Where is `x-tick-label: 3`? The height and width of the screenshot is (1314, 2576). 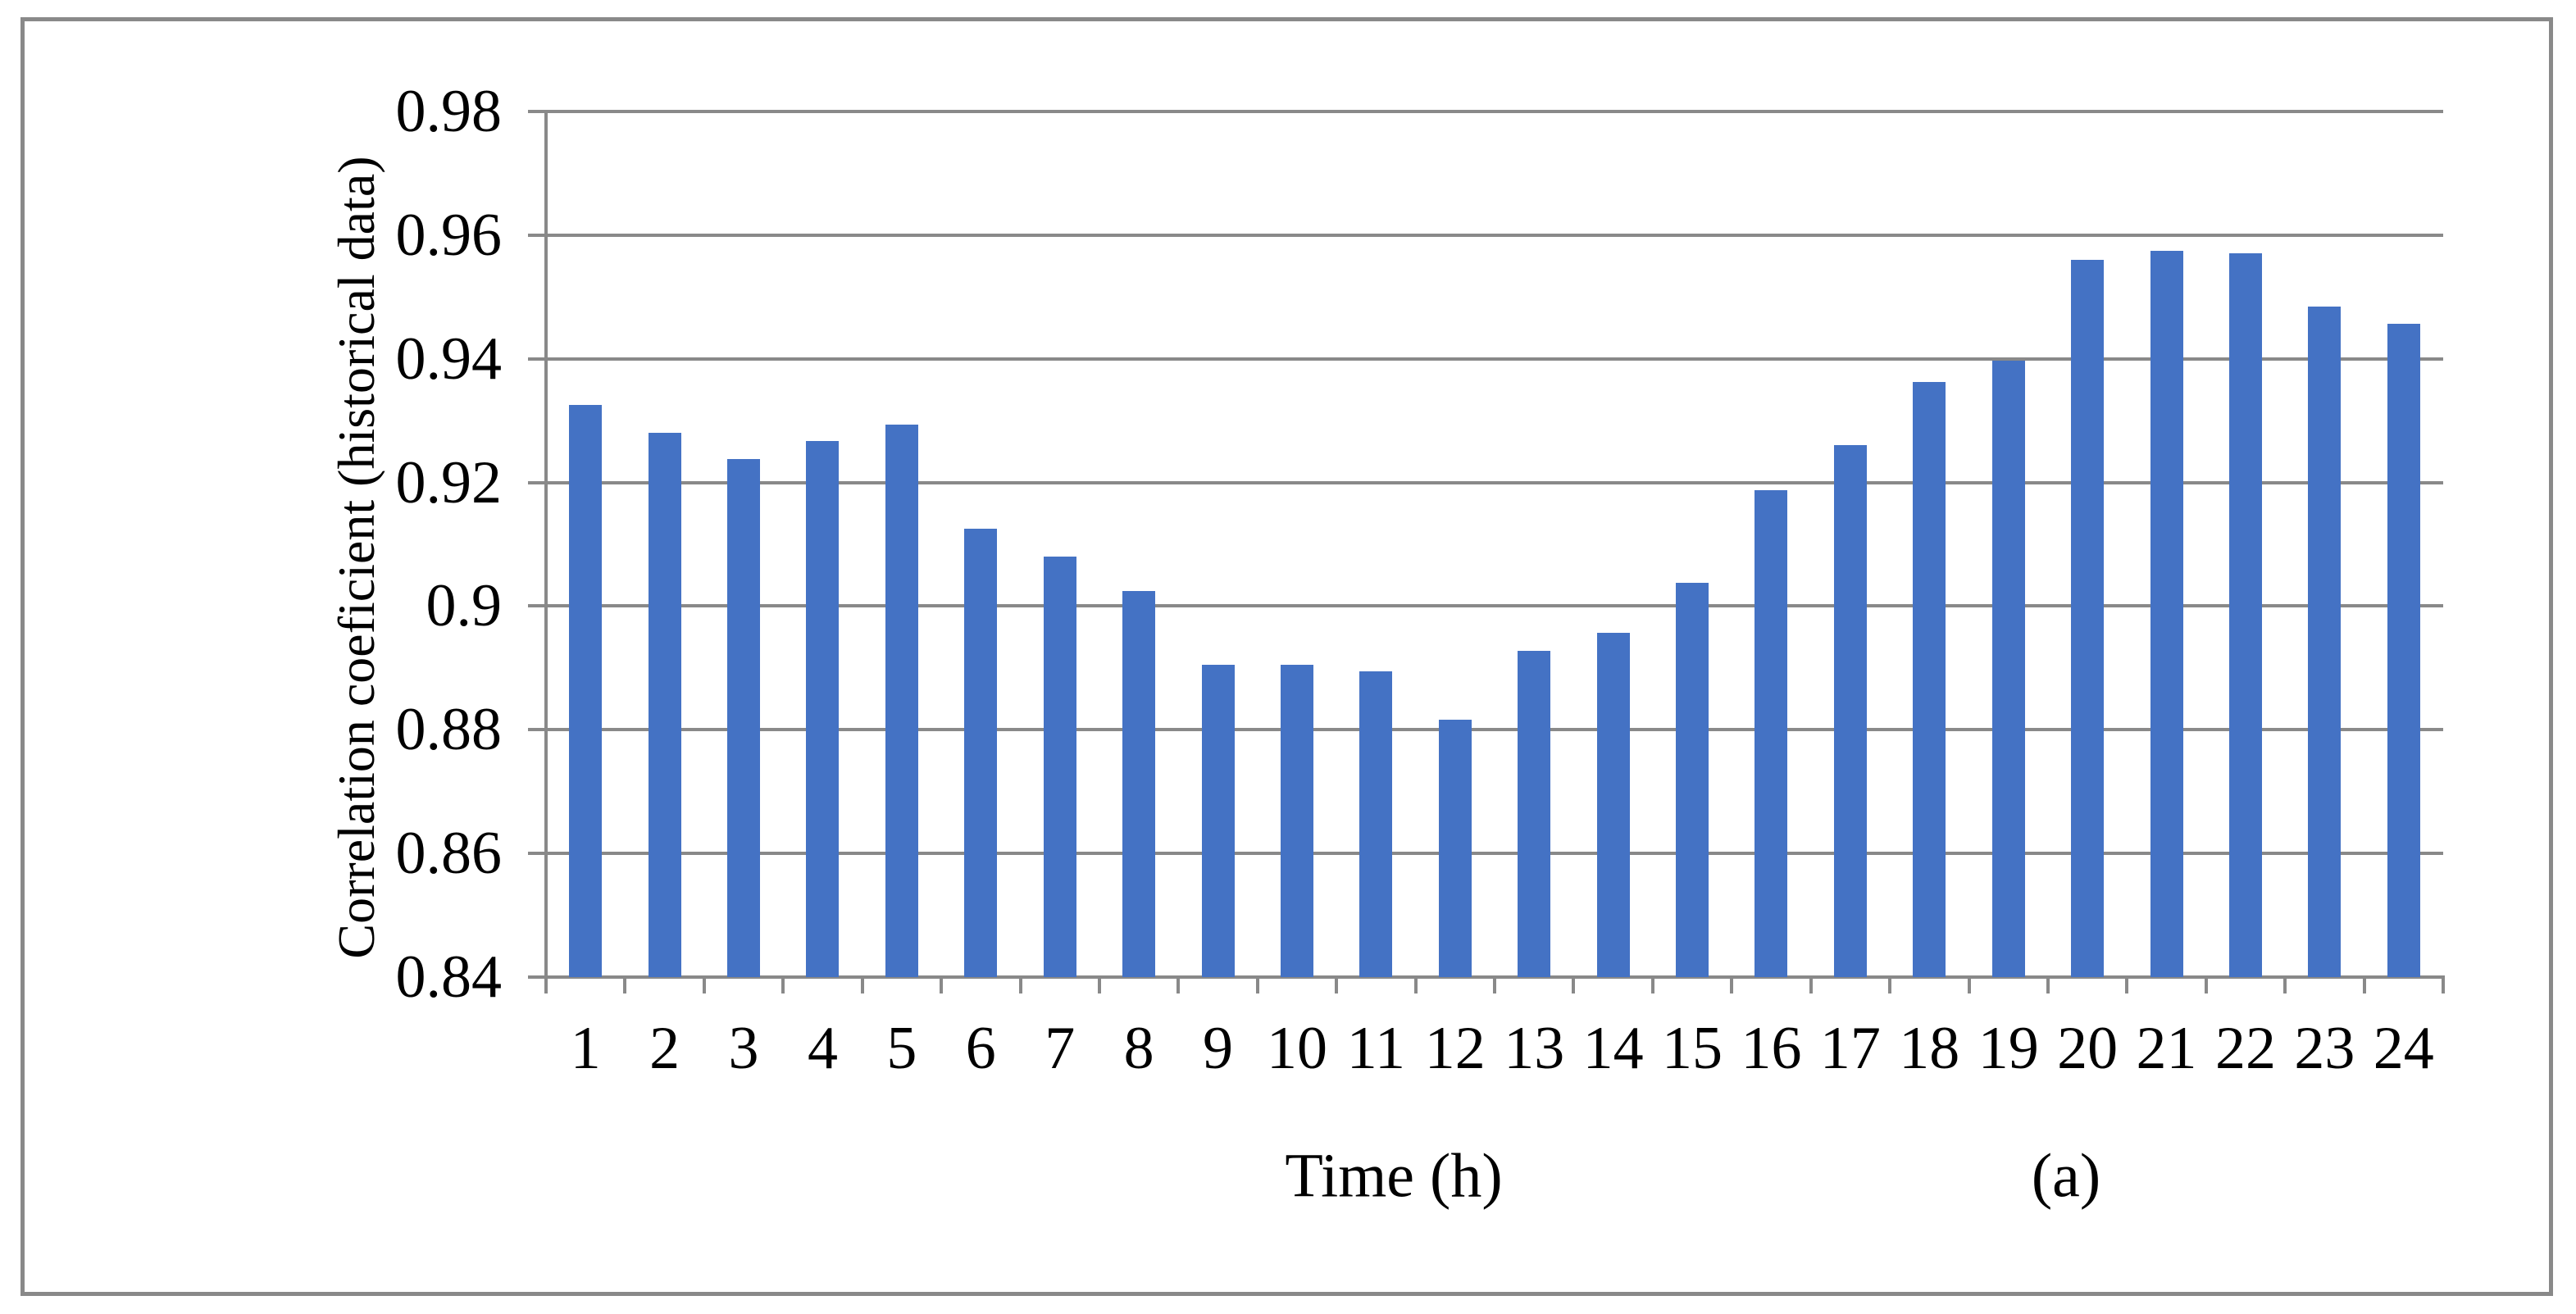 x-tick-label: 3 is located at coordinates (743, 1048).